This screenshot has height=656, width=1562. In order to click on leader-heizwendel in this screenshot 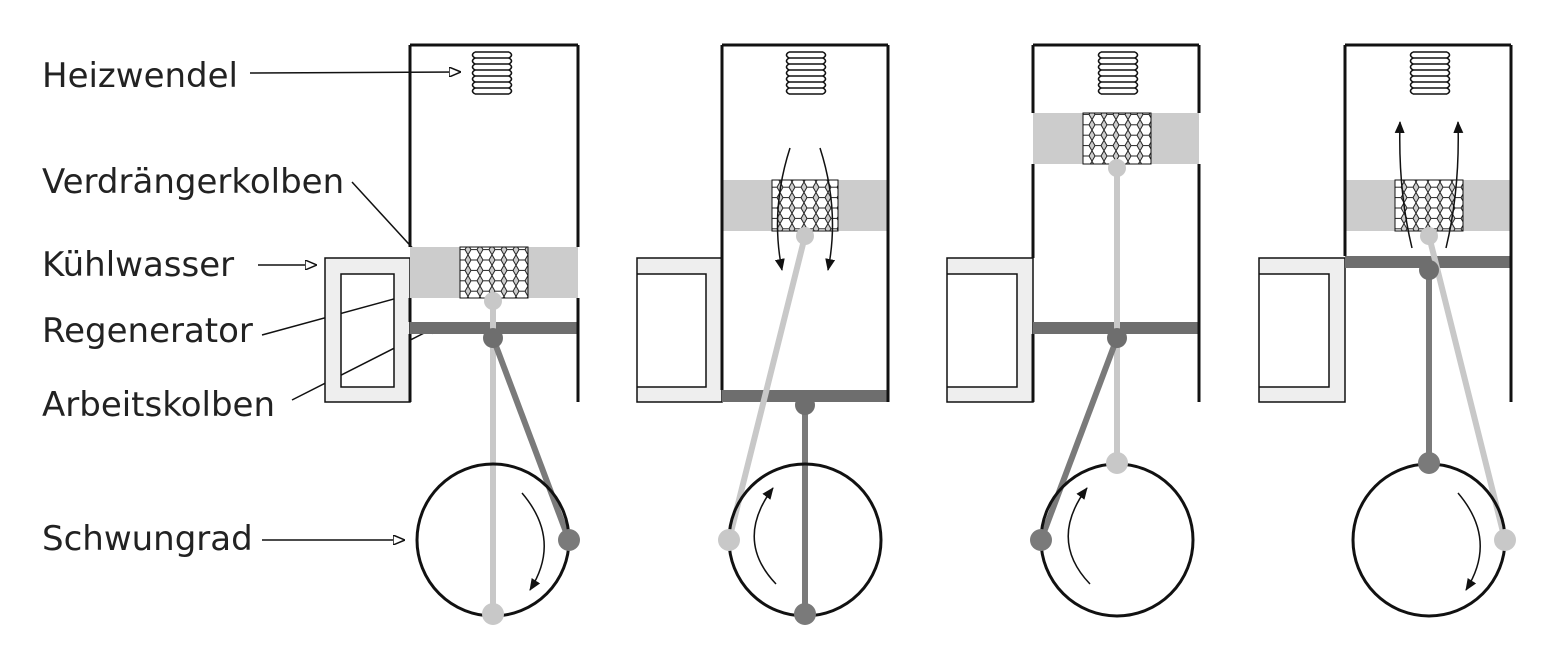, I will do `click(354, 72)`.